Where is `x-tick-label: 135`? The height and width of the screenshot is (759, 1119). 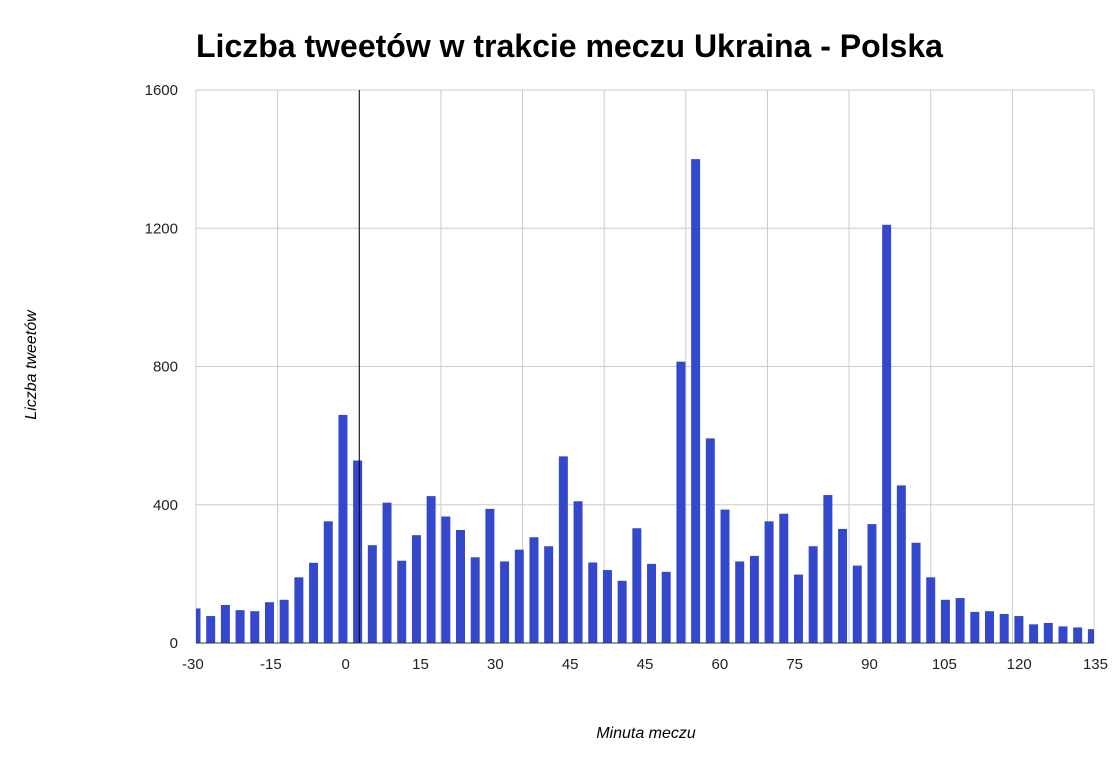 x-tick-label: 135 is located at coordinates (1095, 664).